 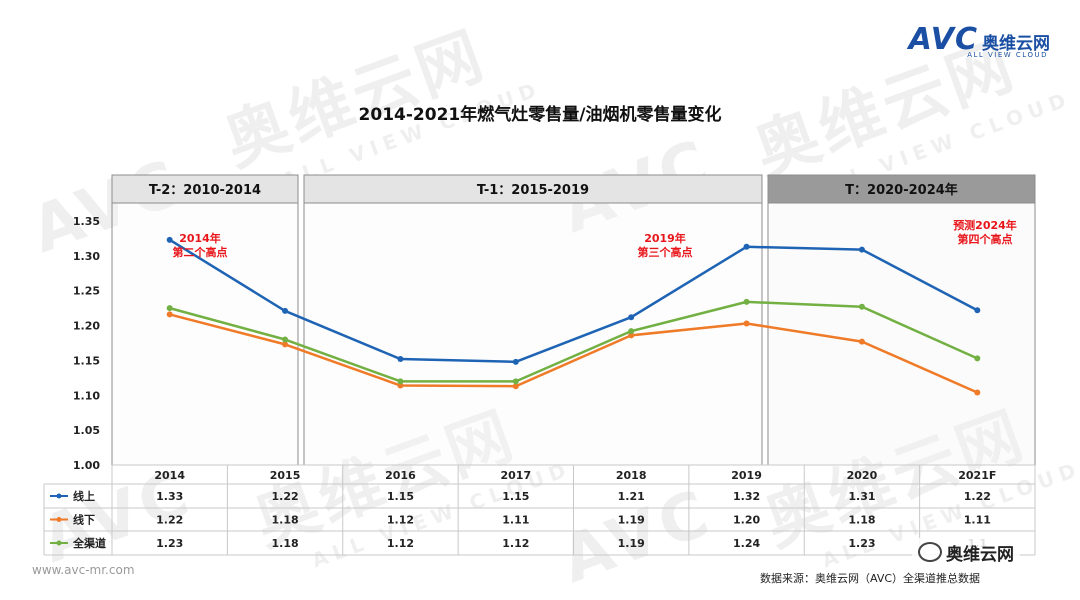 What do you see at coordinates (665, 252) in the screenshot?
I see `annotation-text: 第三个高点` at bounding box center [665, 252].